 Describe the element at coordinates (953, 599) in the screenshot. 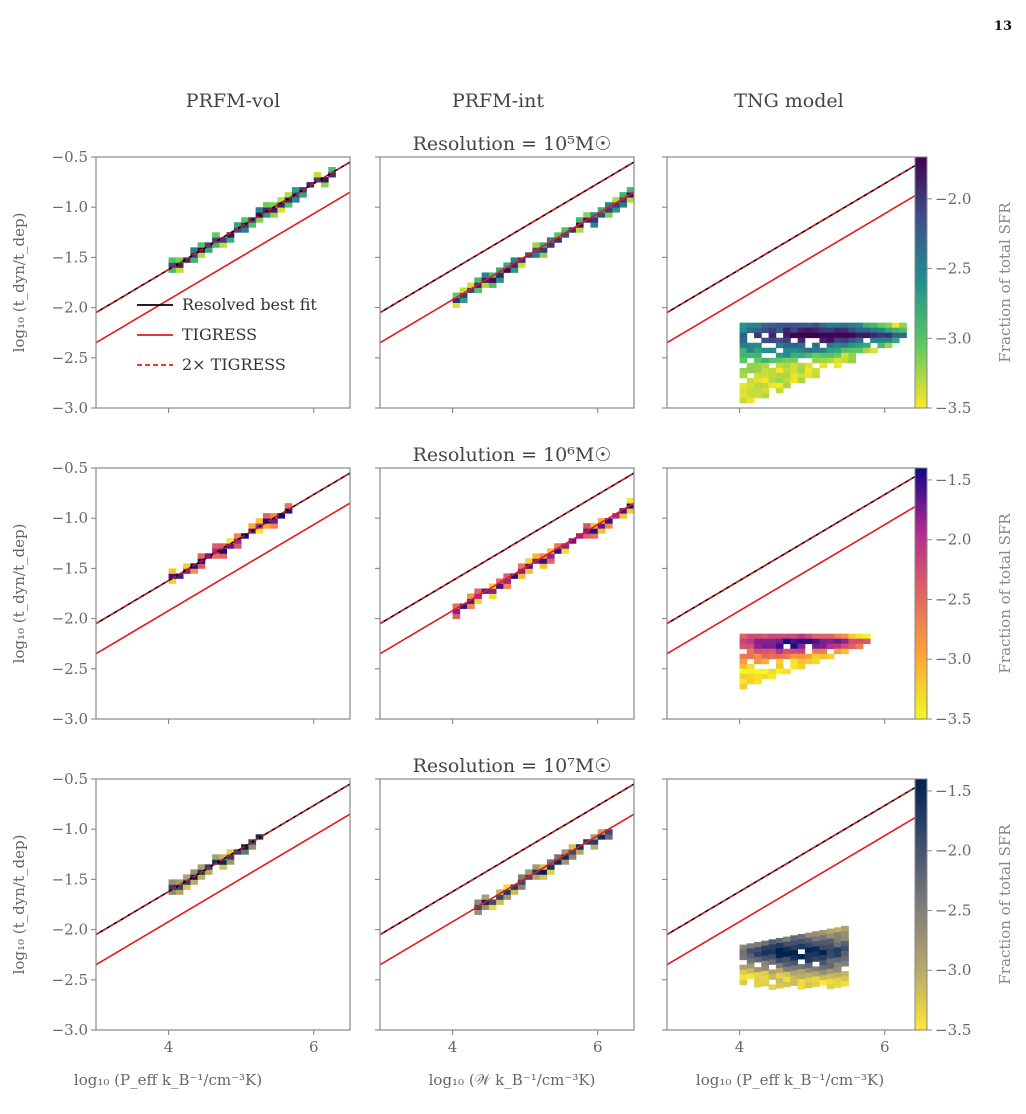

I see `colorbar-tick-label: −2.5` at that location.